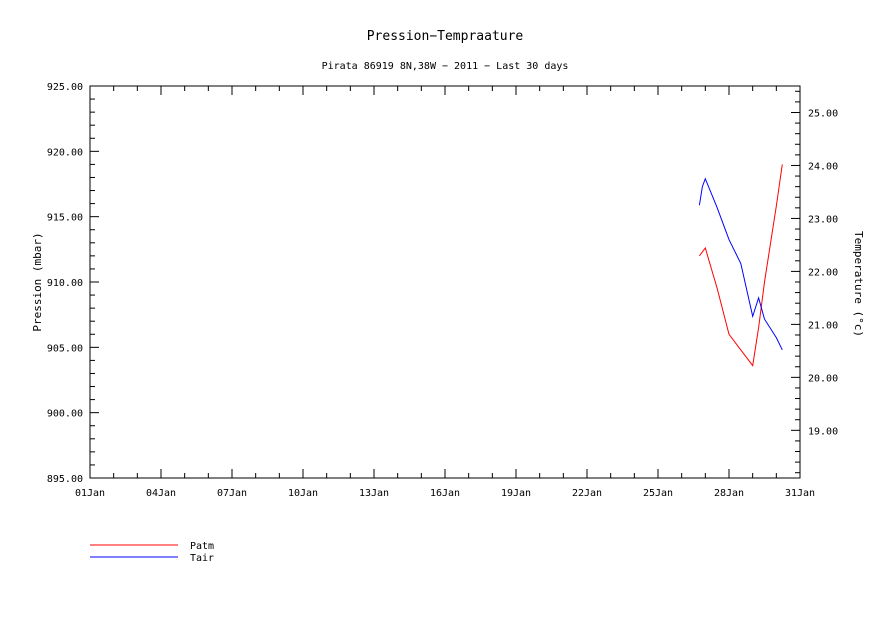  Describe the element at coordinates (374, 493) in the screenshot. I see `x-tick-label: 13Jan` at that location.